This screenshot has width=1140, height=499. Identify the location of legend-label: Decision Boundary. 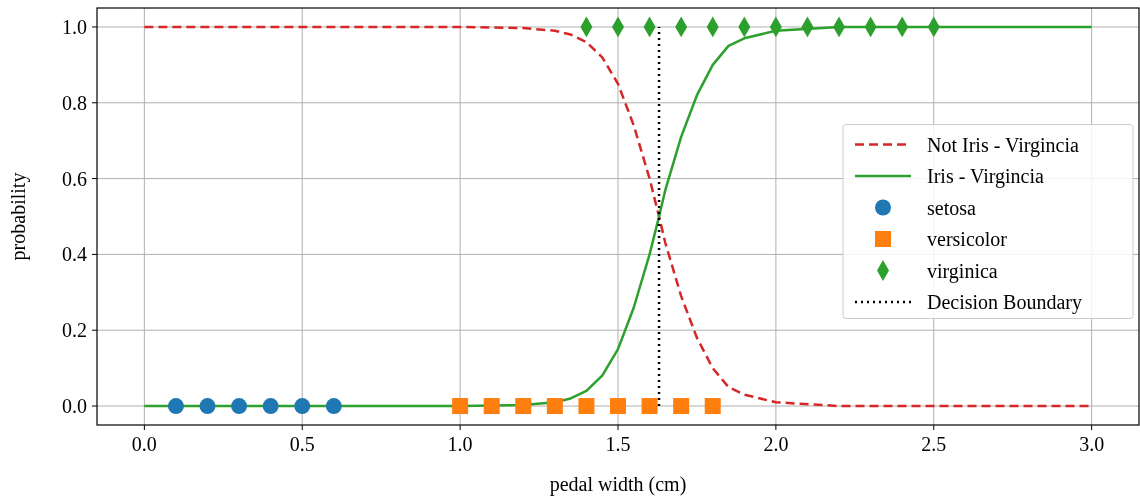
(1004, 302).